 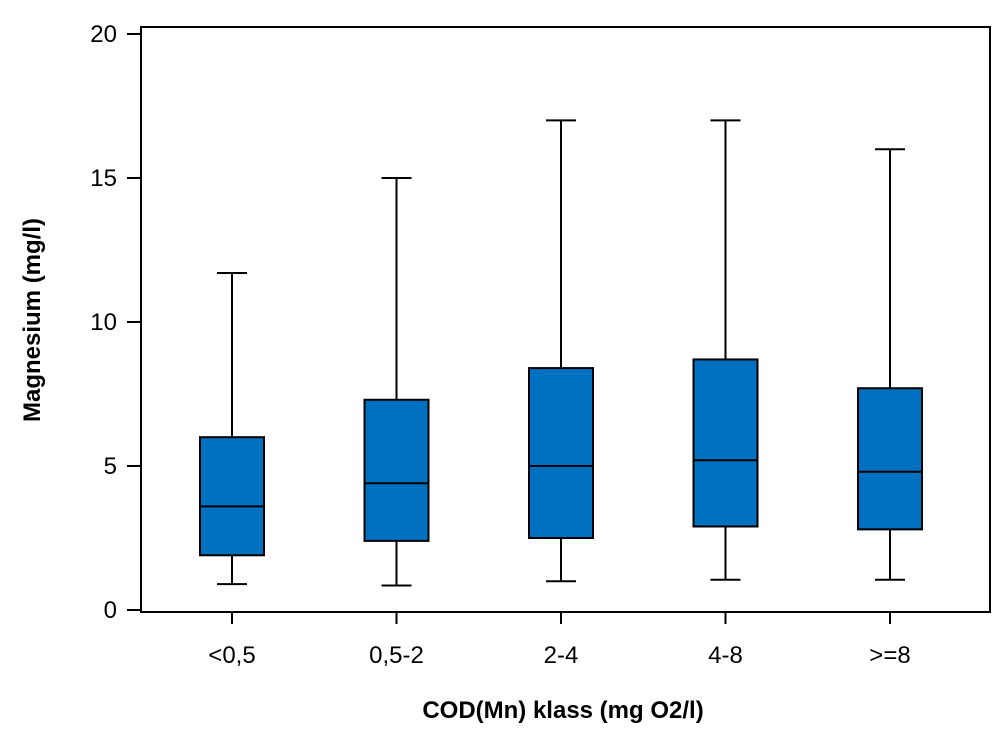 I want to click on y-tick-label: 10, so click(x=103, y=322).